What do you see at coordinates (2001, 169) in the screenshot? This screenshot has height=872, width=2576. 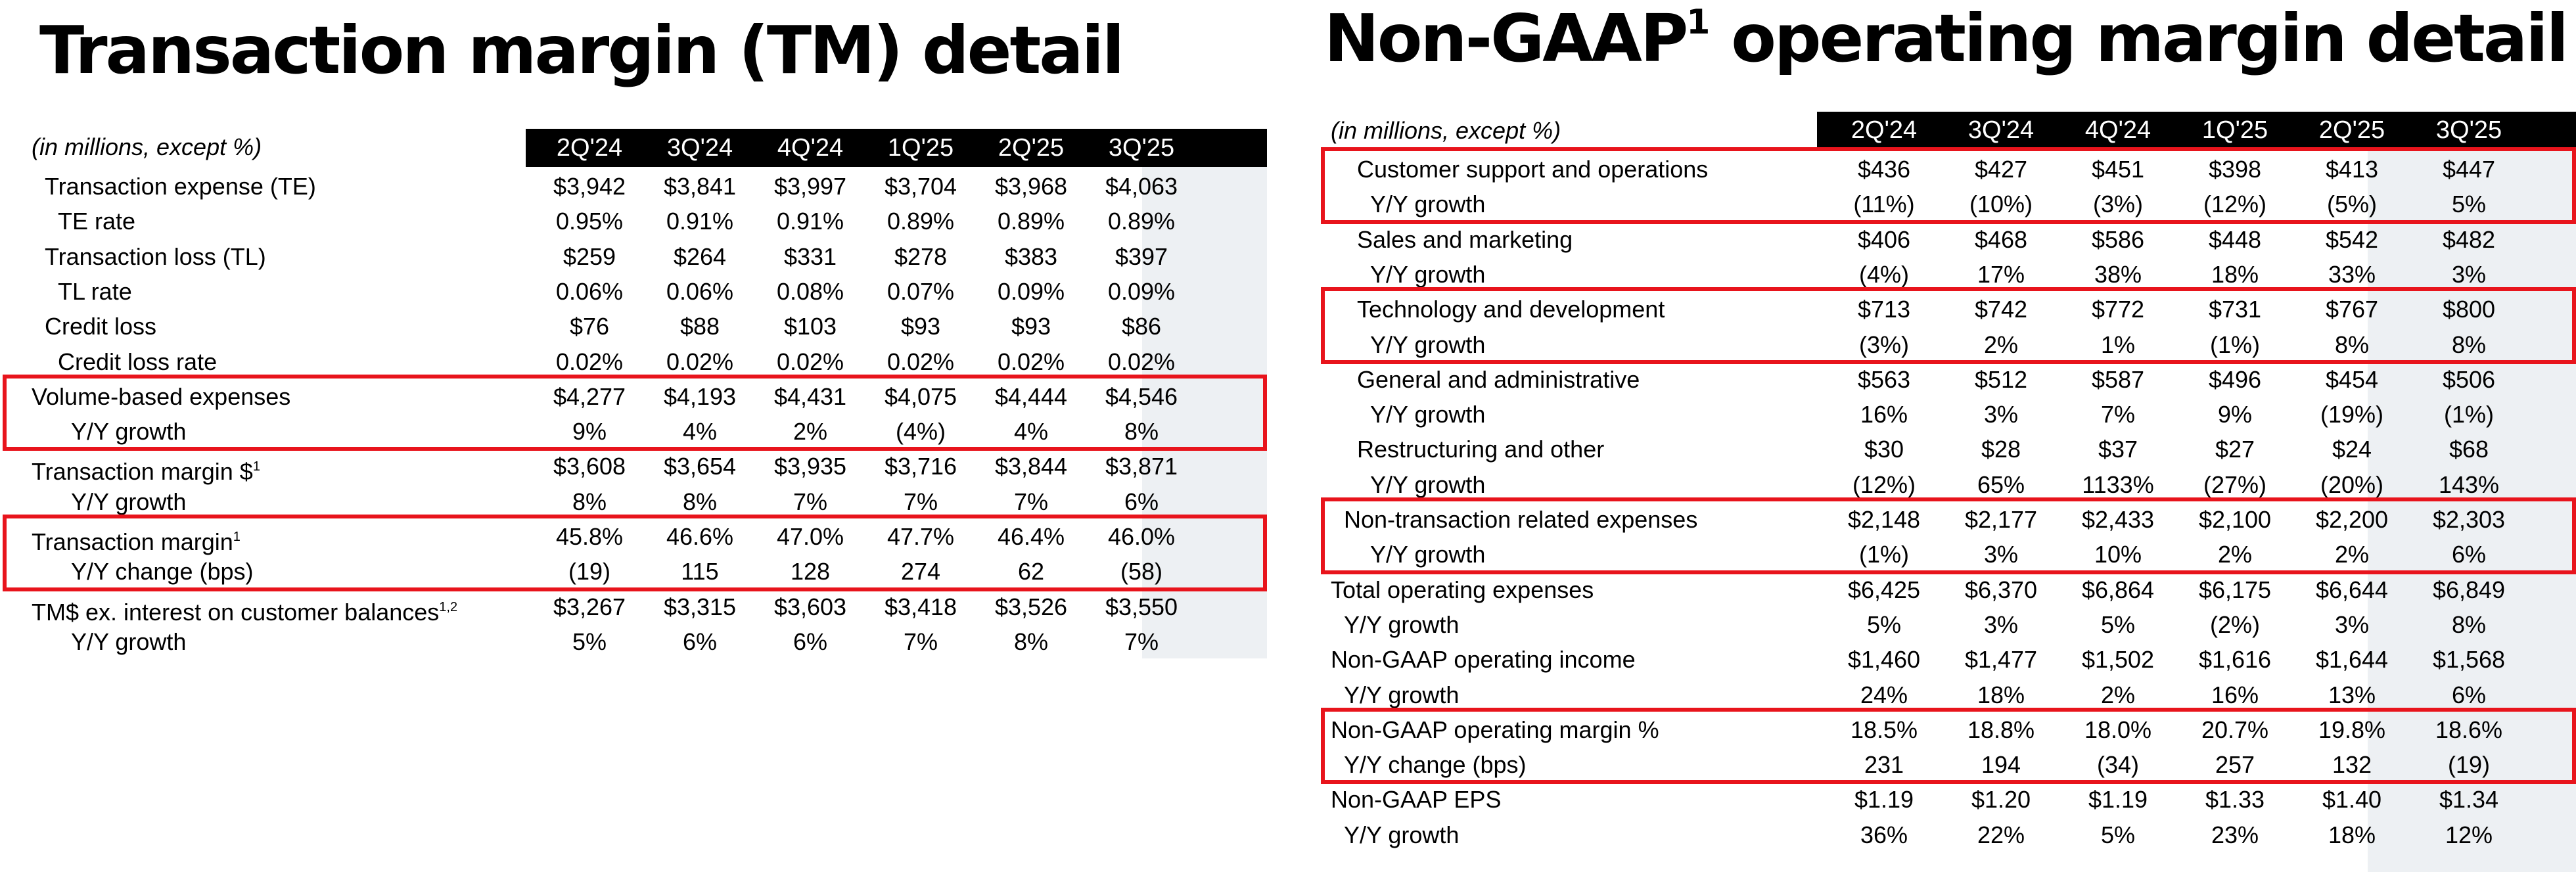 I see `table-cell: $427` at bounding box center [2001, 169].